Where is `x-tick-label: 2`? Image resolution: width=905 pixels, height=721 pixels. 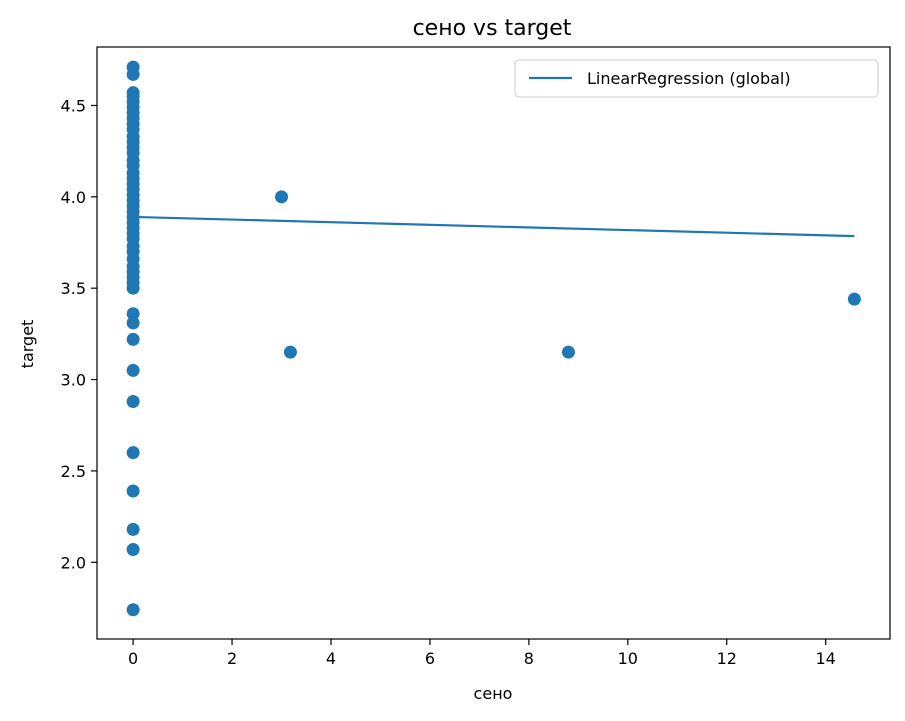 x-tick-label: 2 is located at coordinates (232, 658).